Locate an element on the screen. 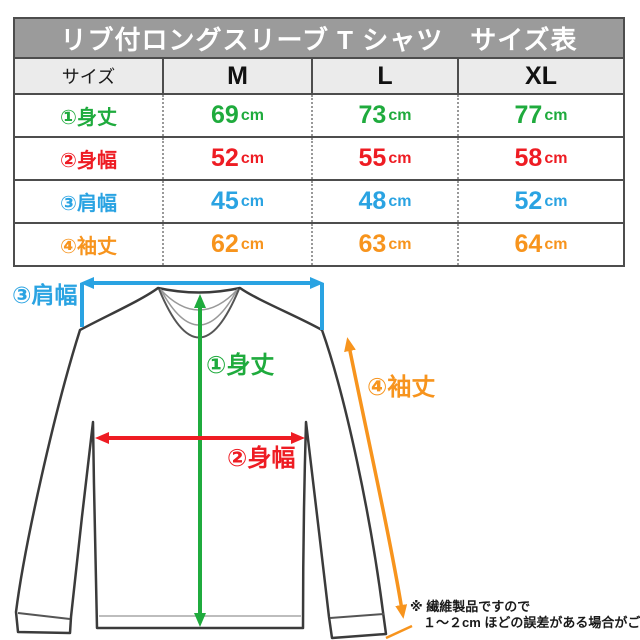 The width and height of the screenshot is (640, 640). value-shoulder-width-m: 45 cm is located at coordinates (236, 201).